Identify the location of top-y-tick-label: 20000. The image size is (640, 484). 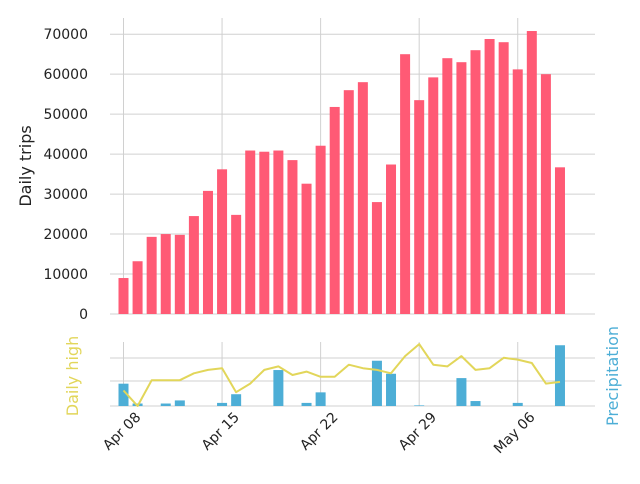
(65, 235).